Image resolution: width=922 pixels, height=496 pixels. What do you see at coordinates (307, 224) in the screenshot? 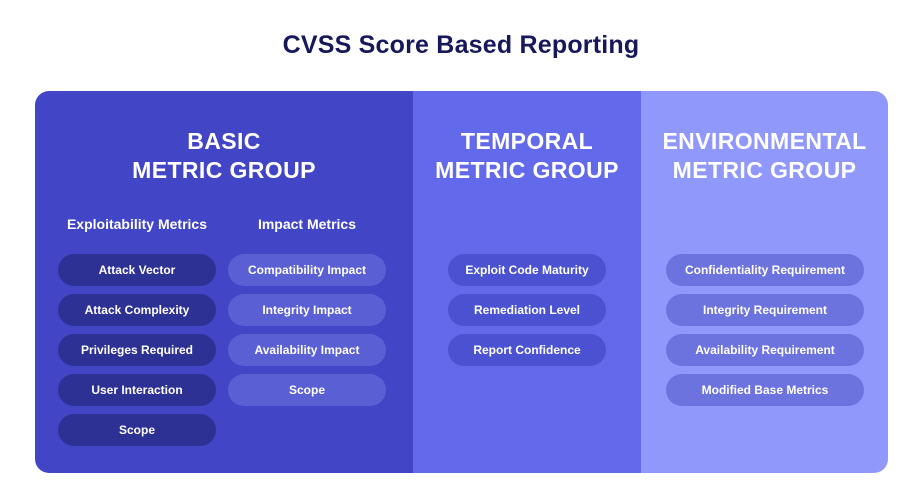
I see `impact-metrics-heading: Impact Metrics` at bounding box center [307, 224].